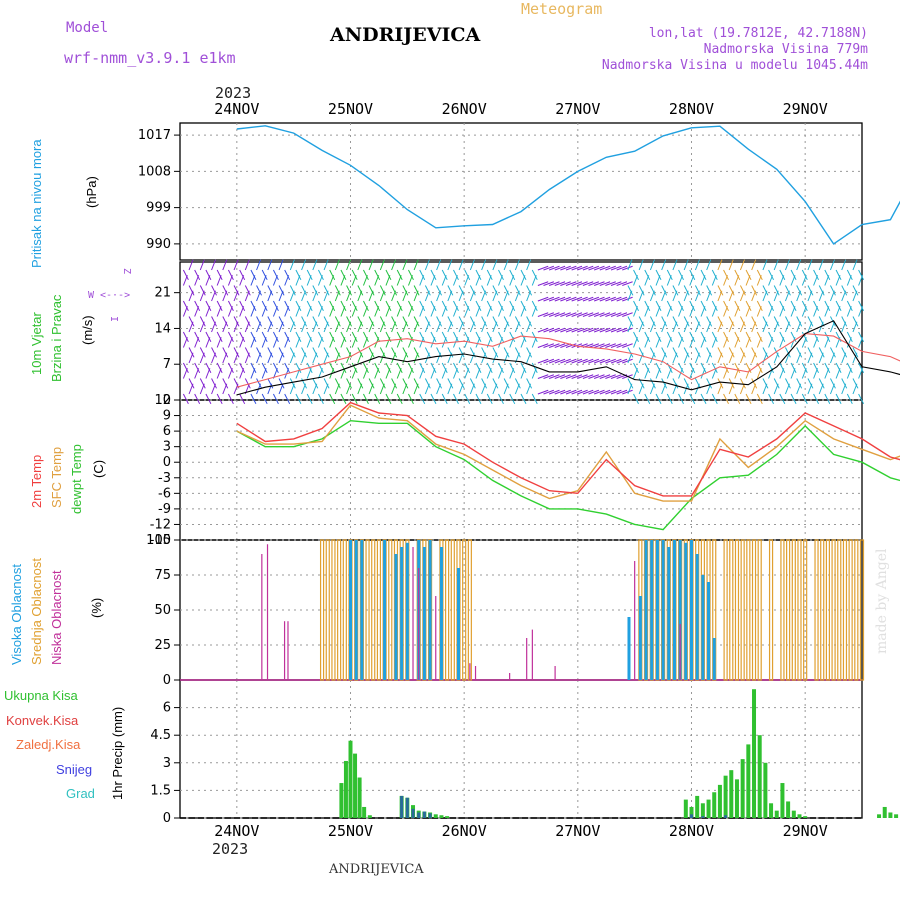 This screenshot has width=900, height=900. Describe the element at coordinates (167, 708) in the screenshot. I see `precip-tick-label: 6` at that location.